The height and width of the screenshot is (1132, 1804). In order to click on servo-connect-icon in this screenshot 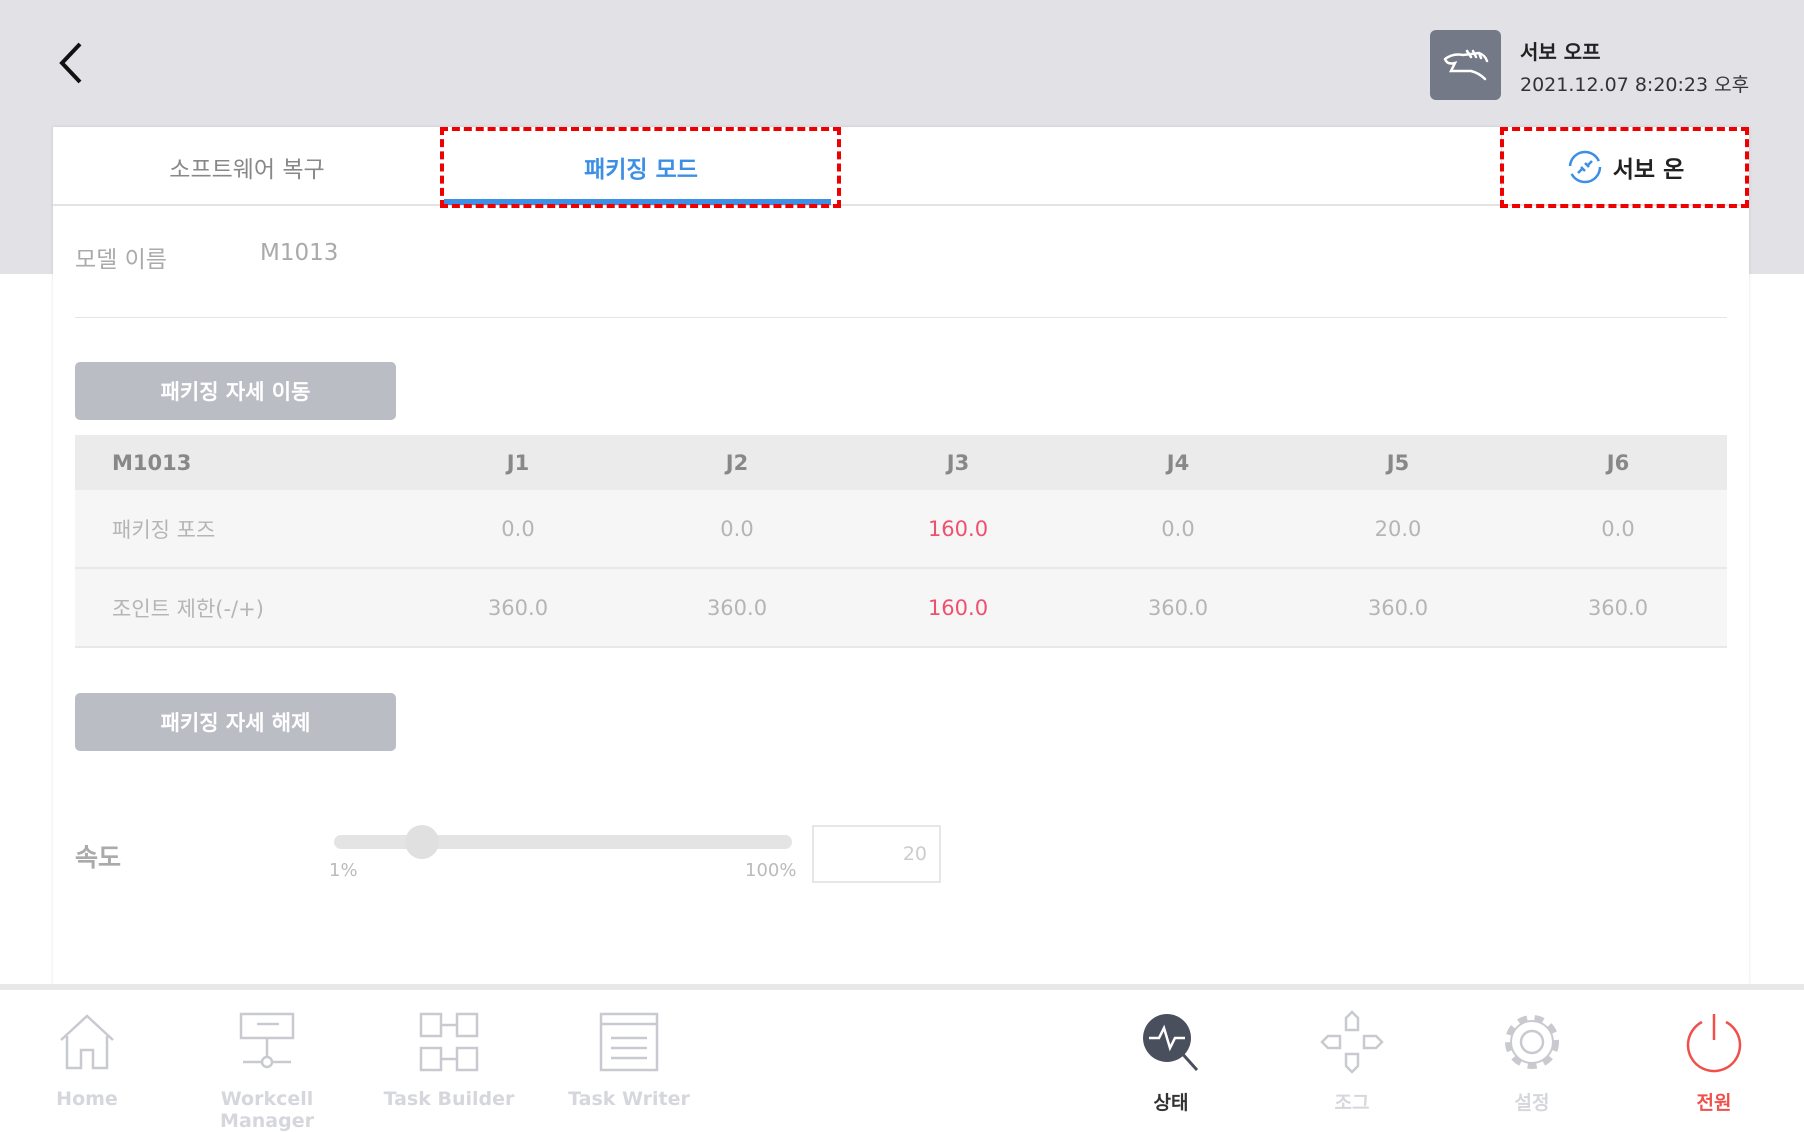, I will do `click(1584, 166)`.